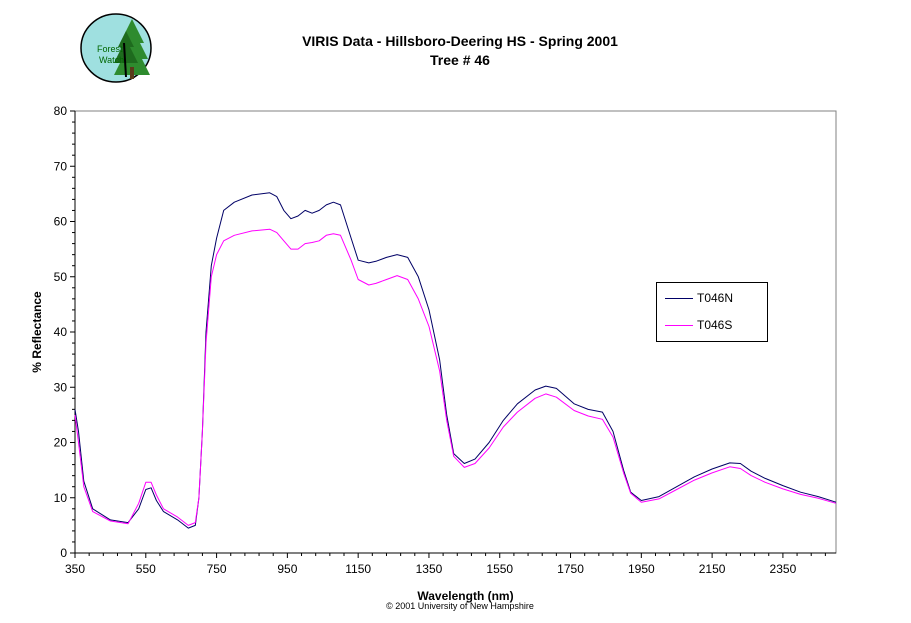  I want to click on y-tick-label: 80, so click(61, 111).